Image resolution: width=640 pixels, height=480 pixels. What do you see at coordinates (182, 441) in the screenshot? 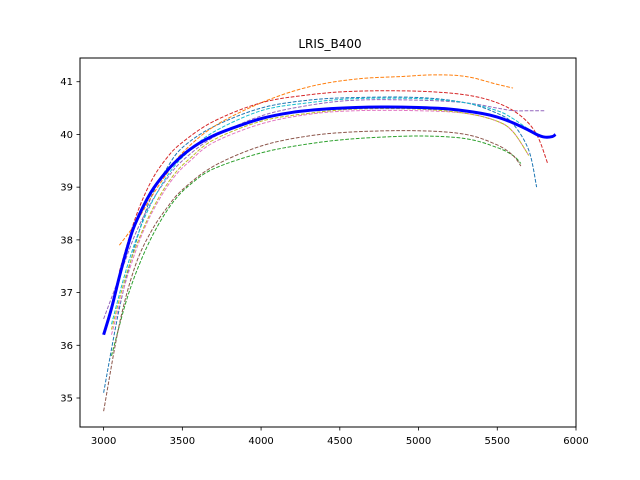
I see `x-tick-label: 3500` at bounding box center [182, 441].